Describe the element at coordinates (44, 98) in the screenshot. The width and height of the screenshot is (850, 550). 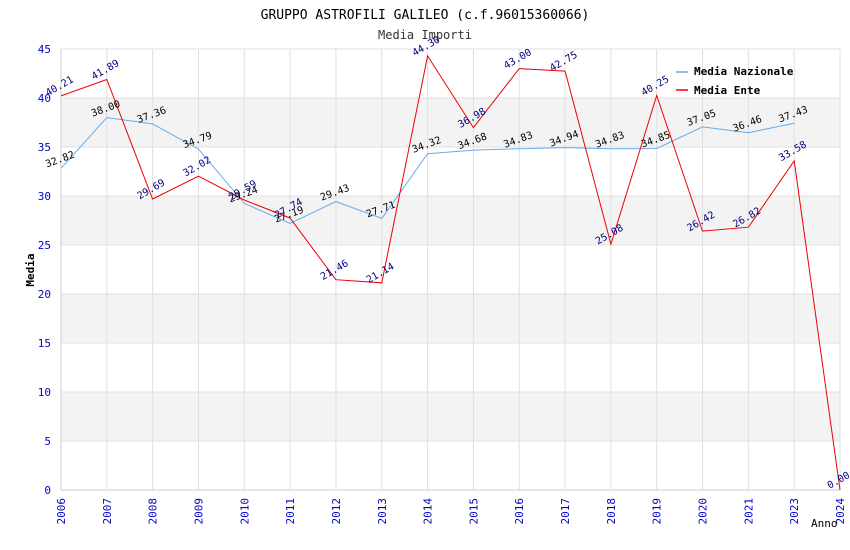
I see `y-tick-label: 40` at that location.